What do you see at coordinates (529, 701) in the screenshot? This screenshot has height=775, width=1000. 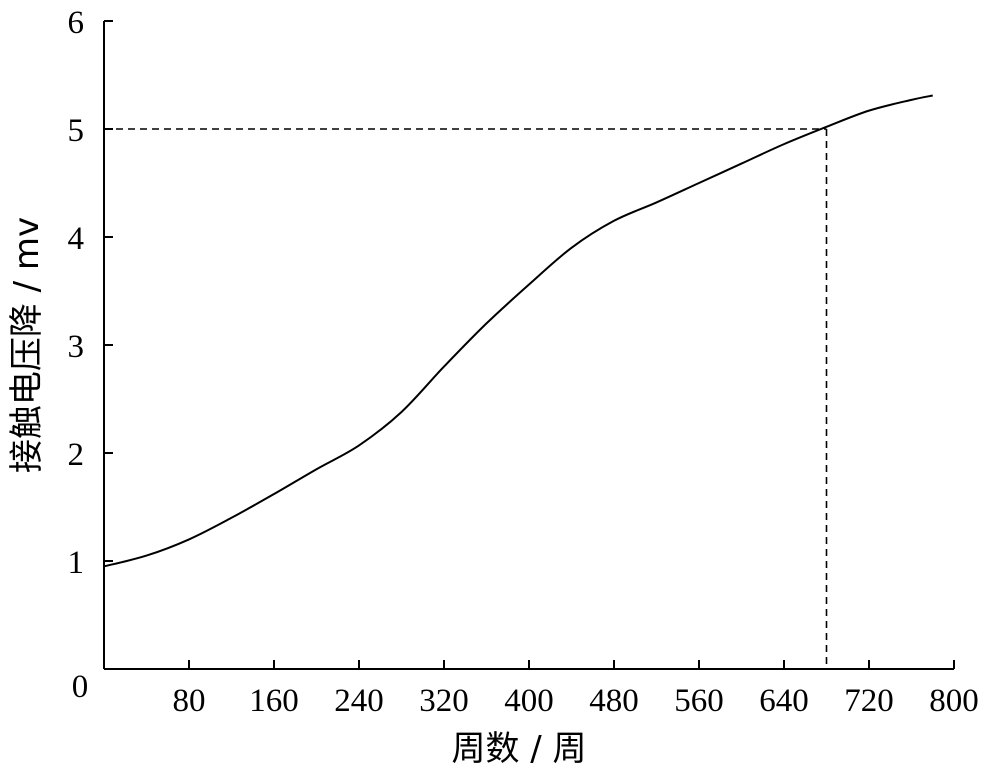 I see `x-tick-label: 400` at bounding box center [529, 701].